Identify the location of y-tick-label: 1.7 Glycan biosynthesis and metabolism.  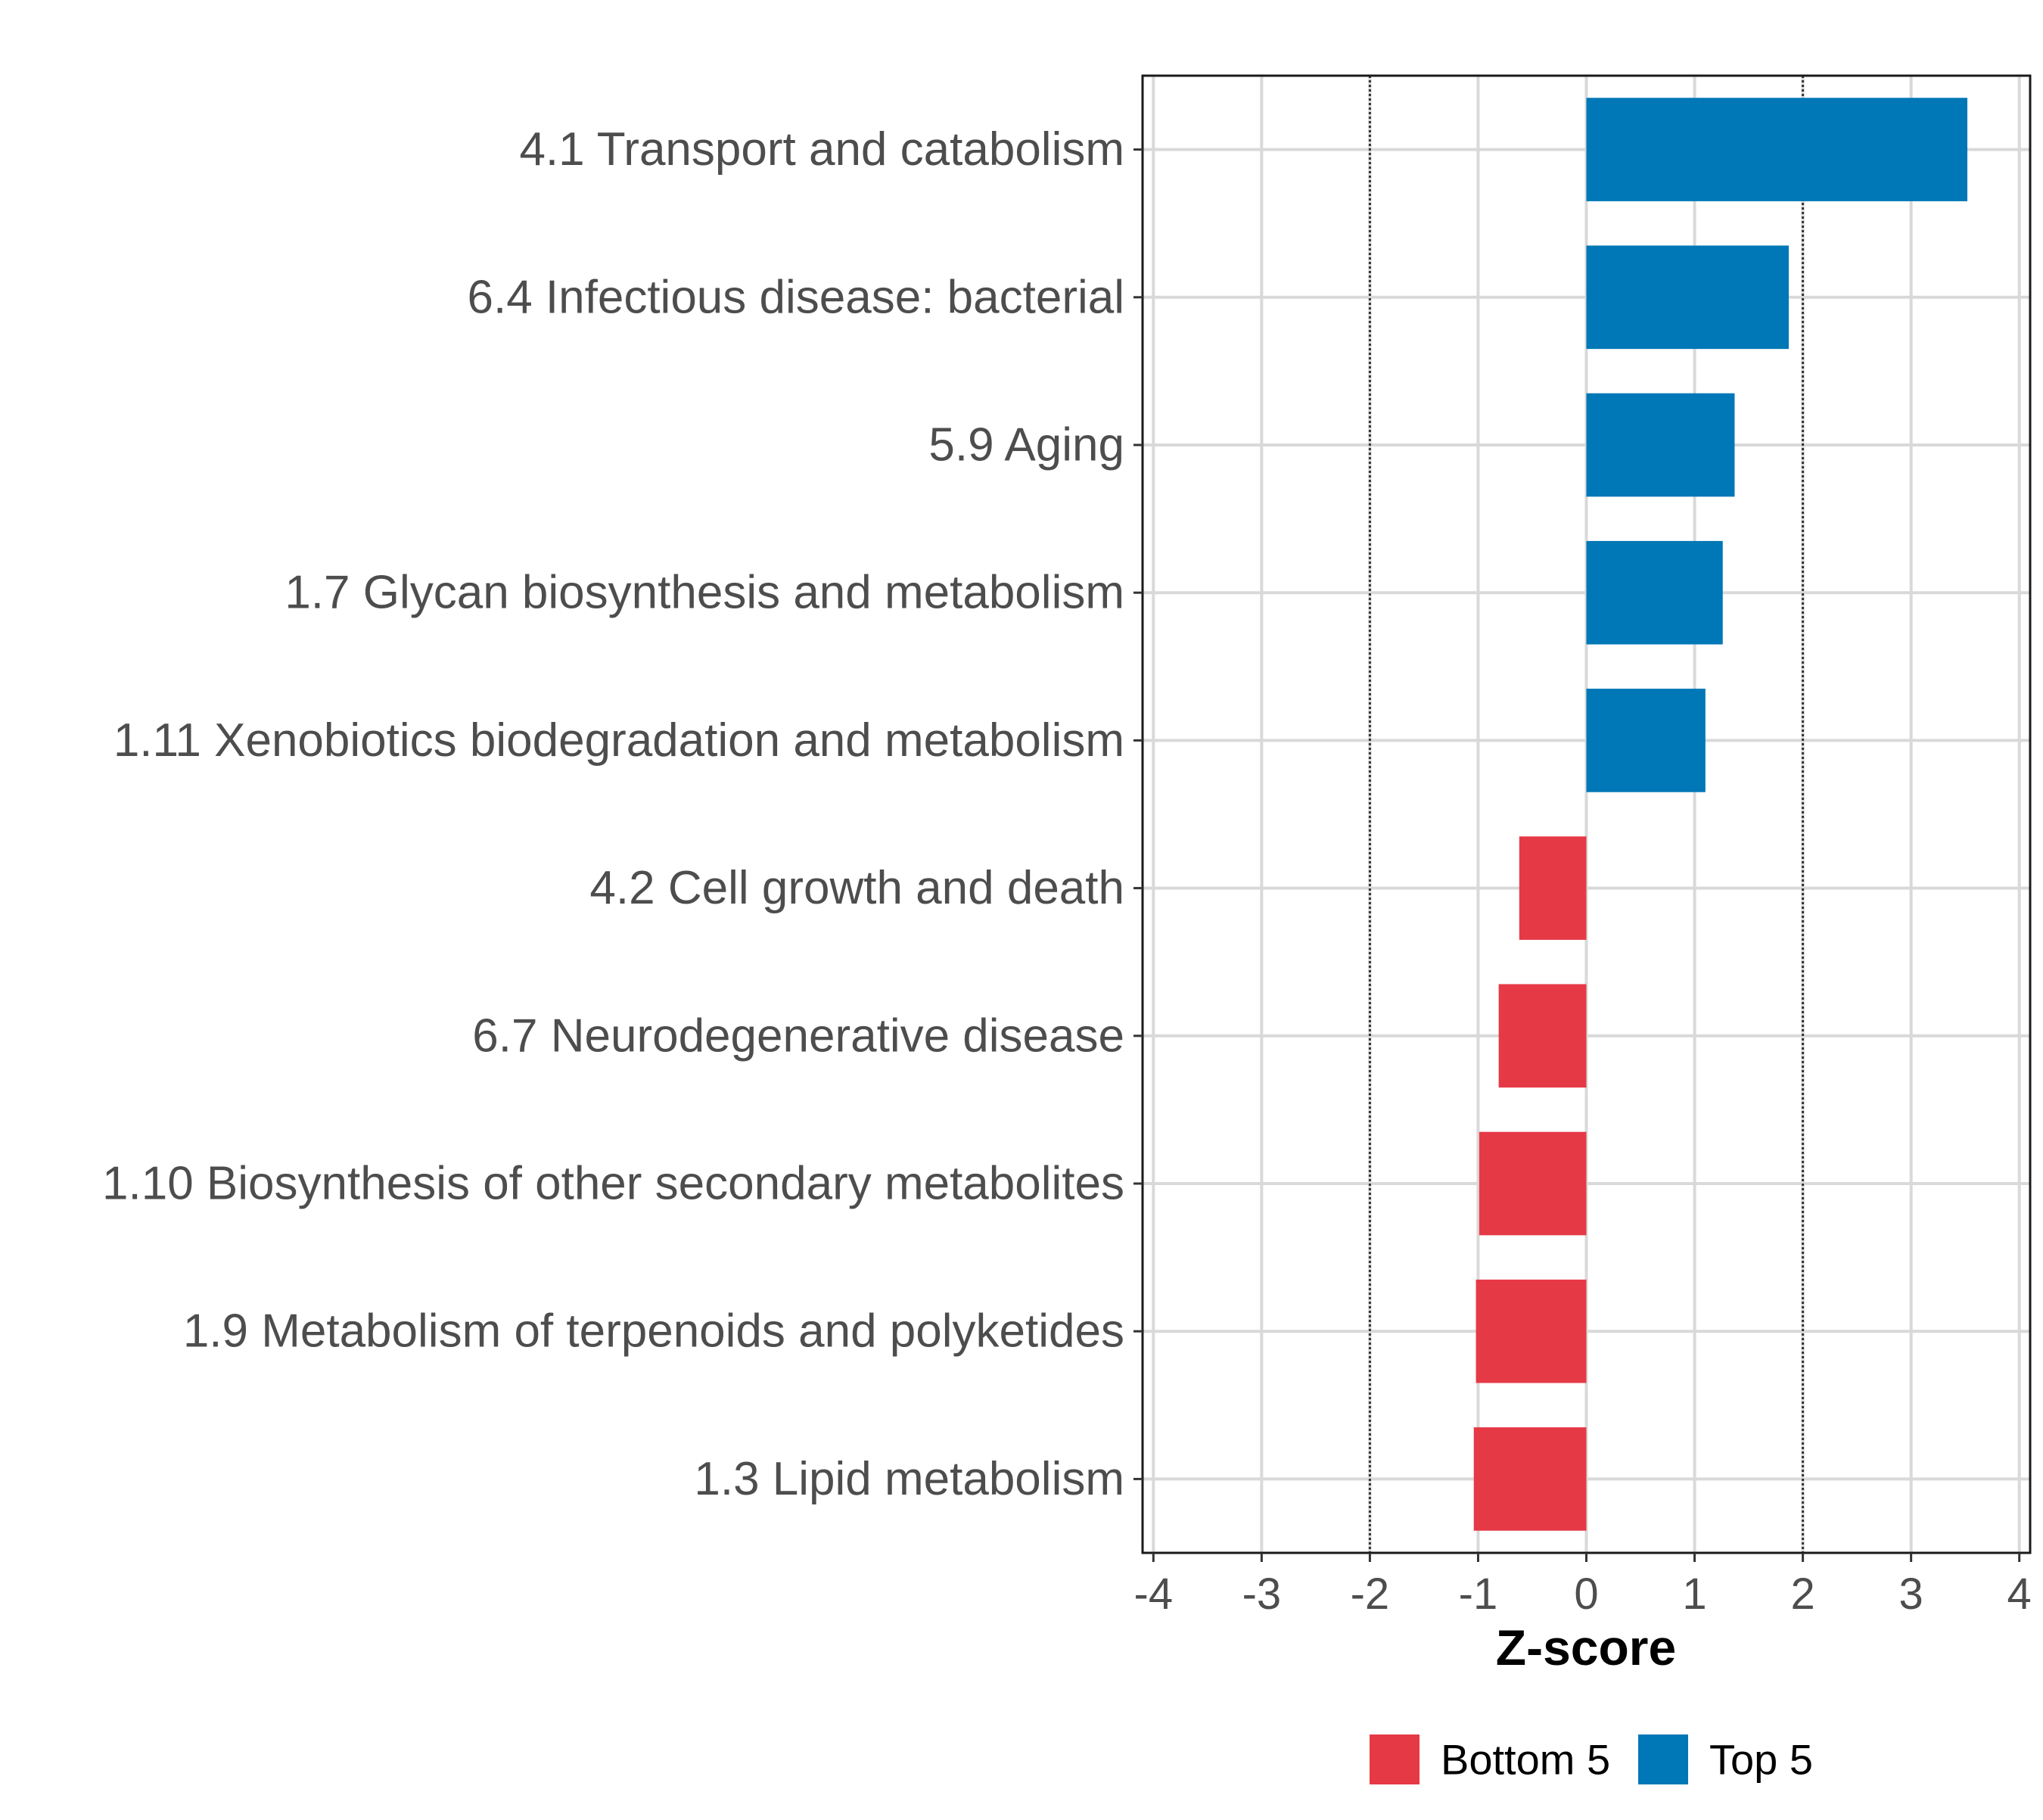
(705, 593).